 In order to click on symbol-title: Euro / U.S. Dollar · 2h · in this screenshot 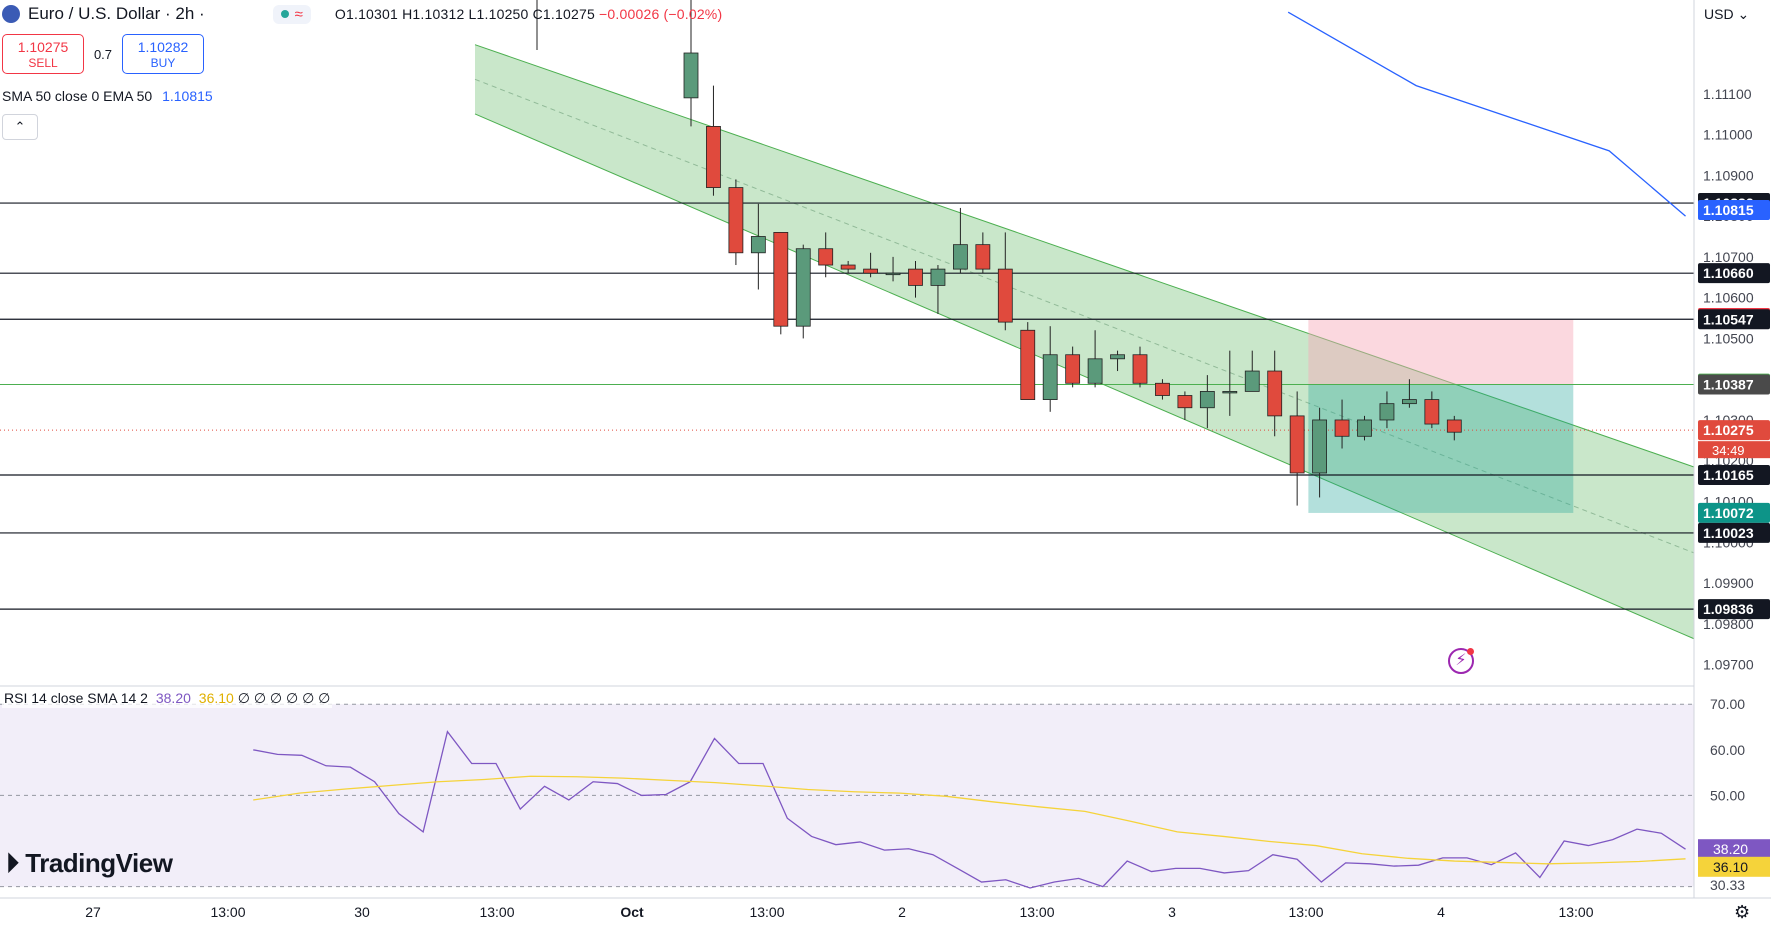, I will do `click(116, 13)`.